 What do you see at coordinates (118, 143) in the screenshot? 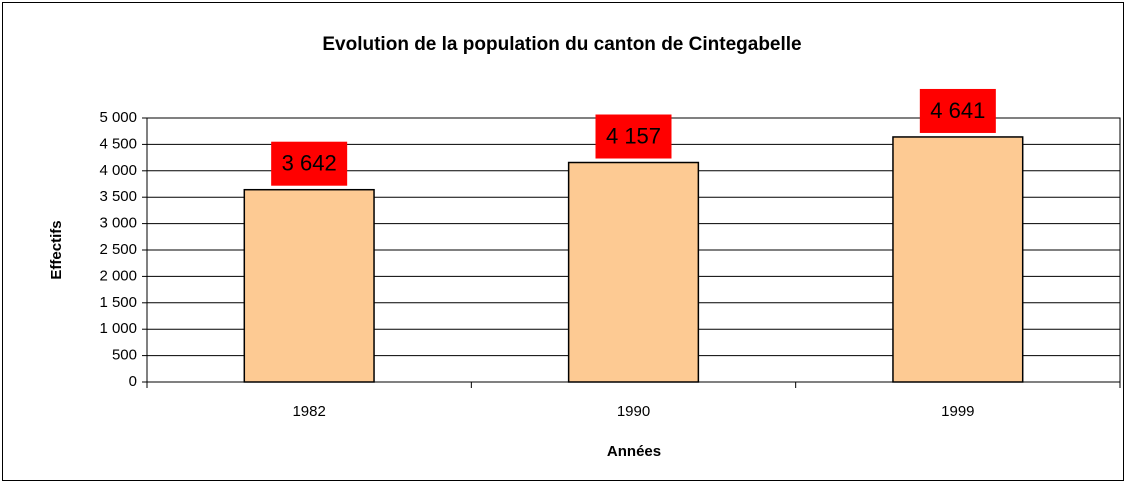
I see `y-tick-label: 4 500` at bounding box center [118, 143].